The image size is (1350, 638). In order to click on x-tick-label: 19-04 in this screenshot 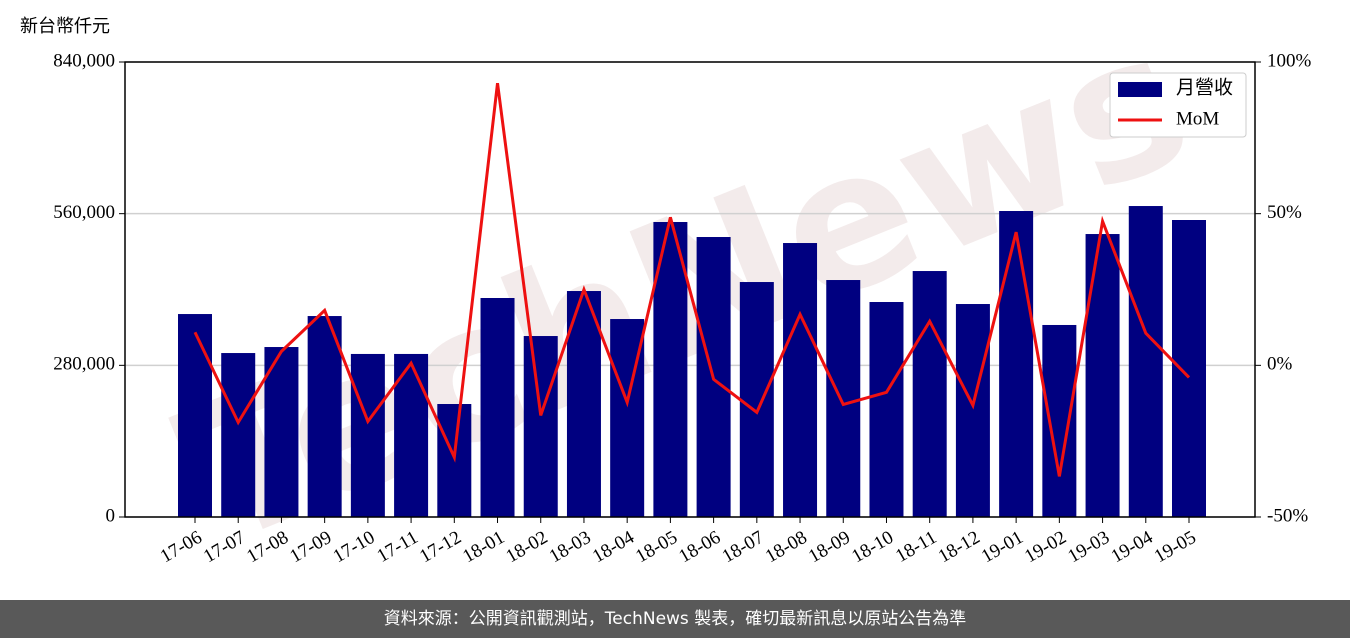, I will do `click(1132, 547)`.